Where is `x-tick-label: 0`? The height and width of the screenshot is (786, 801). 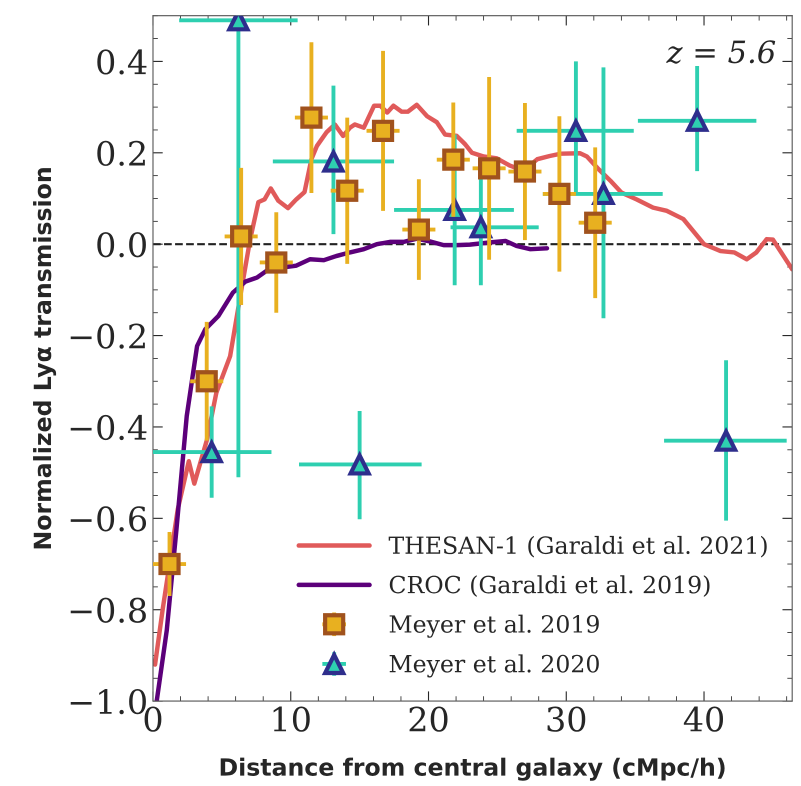 x-tick-label: 0 is located at coordinates (153, 719).